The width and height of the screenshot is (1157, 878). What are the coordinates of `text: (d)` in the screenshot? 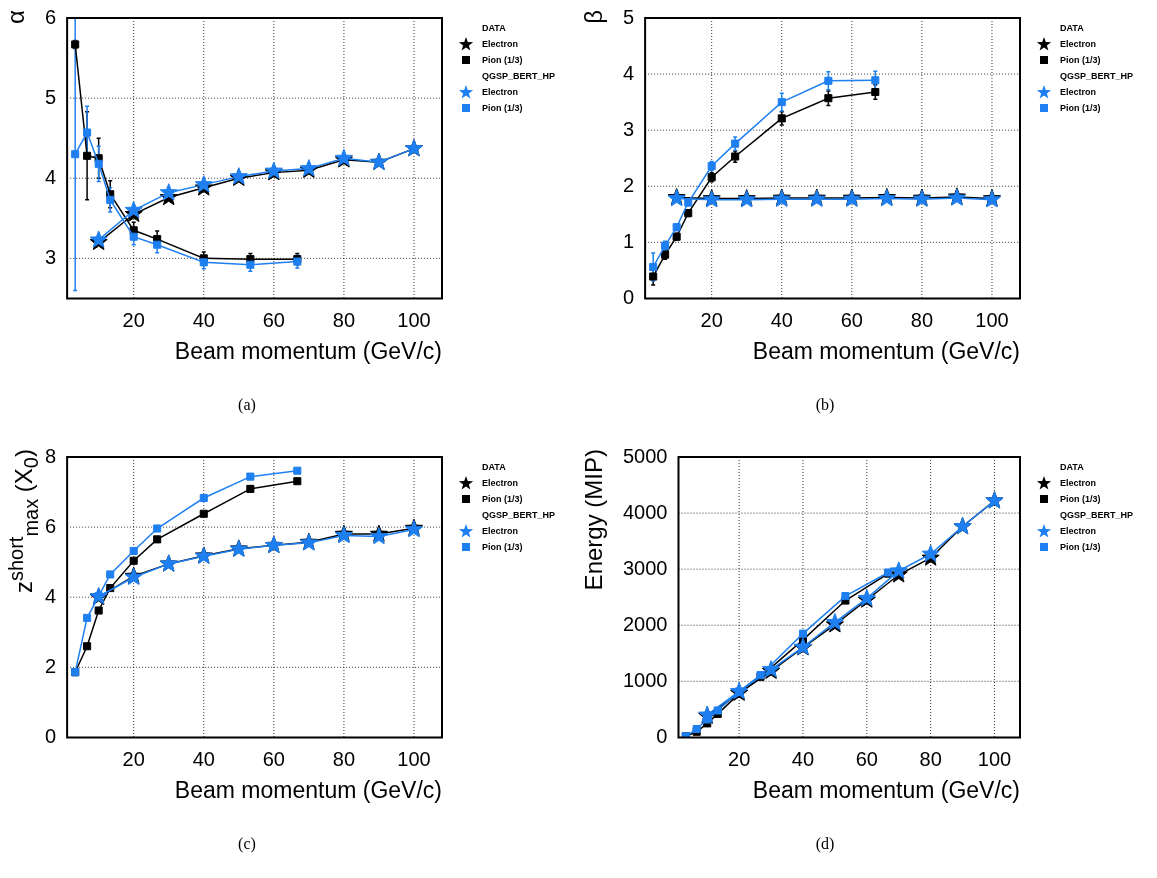 It's located at (825, 844).